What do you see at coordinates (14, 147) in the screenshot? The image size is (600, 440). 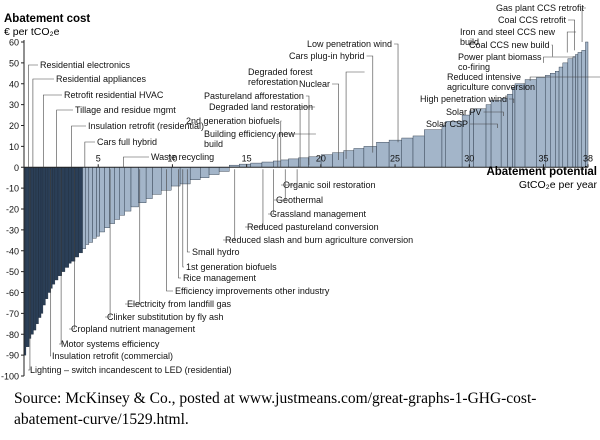 I see `y-tick-label: 10` at bounding box center [14, 147].